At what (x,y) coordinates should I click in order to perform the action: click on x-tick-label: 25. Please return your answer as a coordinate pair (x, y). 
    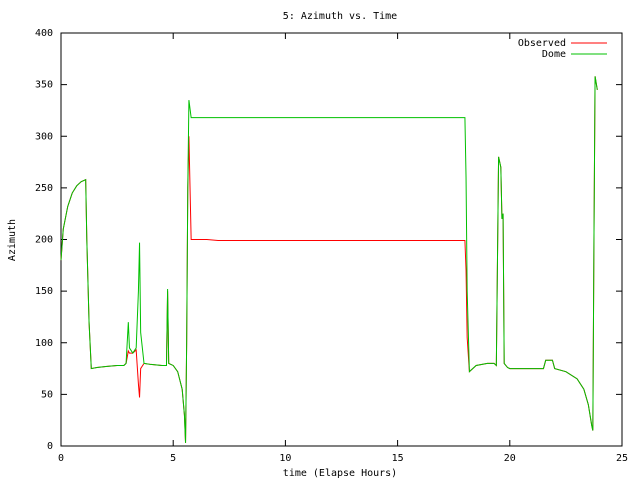
    Looking at the image, I should click on (622, 458).